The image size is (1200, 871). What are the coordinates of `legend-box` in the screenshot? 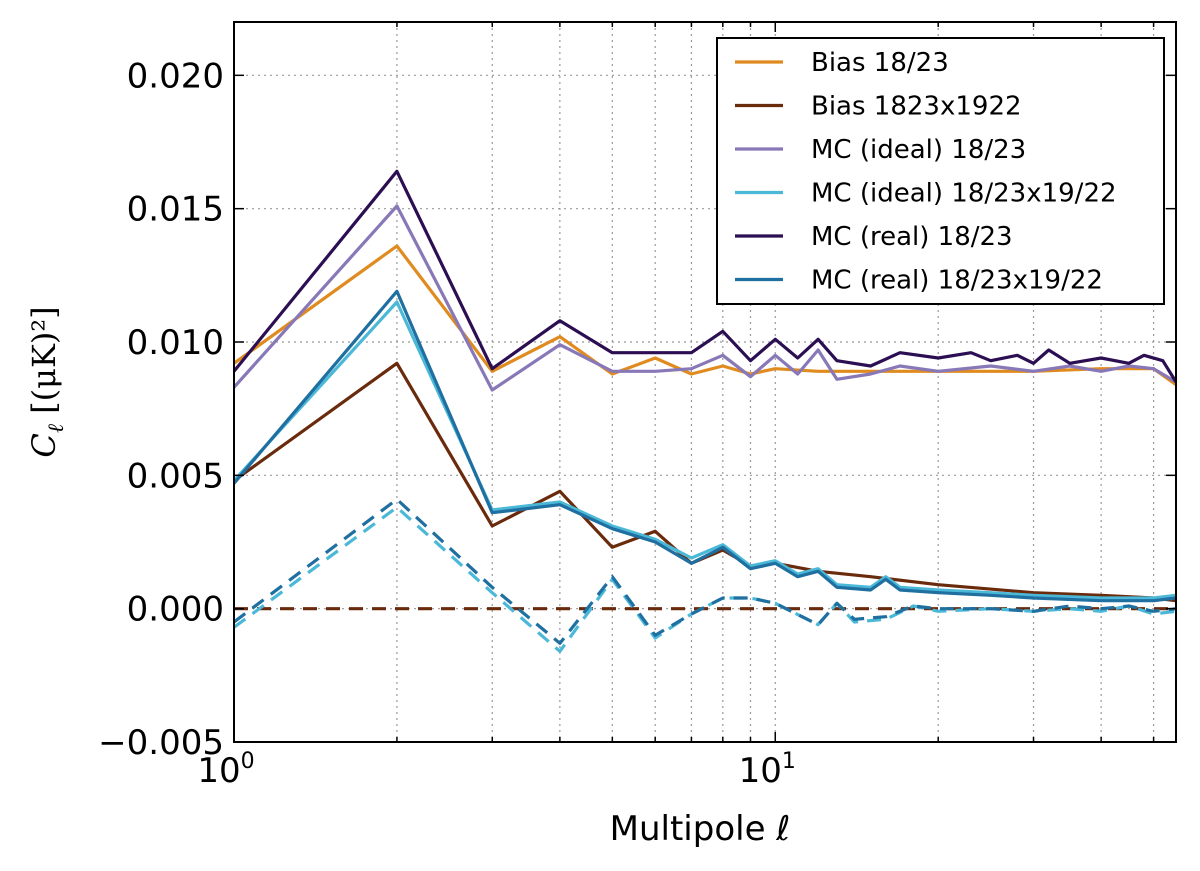 It's located at (940, 171).